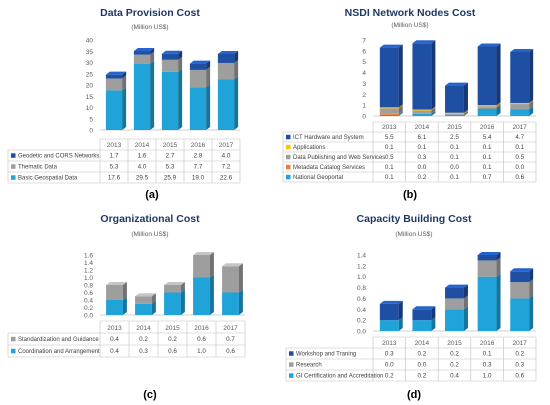 Image resolution: width=550 pixels, height=405 pixels. What do you see at coordinates (519, 127) in the screenshot?
I see `x-tick-label: 2017` at bounding box center [519, 127].